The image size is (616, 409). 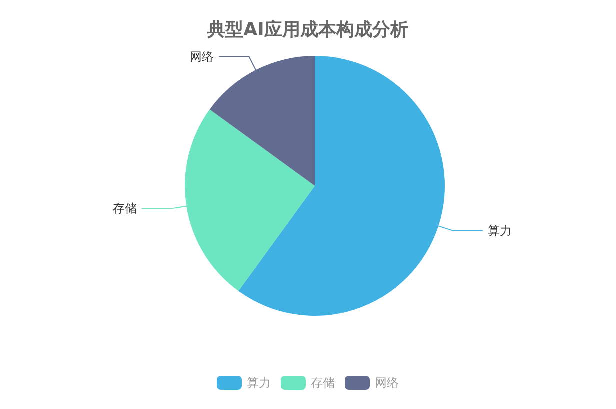 What do you see at coordinates (259, 383) in the screenshot?
I see `legend-label: 算力` at bounding box center [259, 383].